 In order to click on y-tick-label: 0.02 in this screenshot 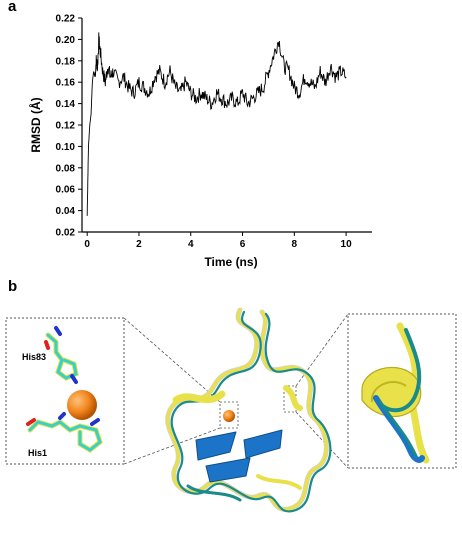, I will do `click(66, 233)`.